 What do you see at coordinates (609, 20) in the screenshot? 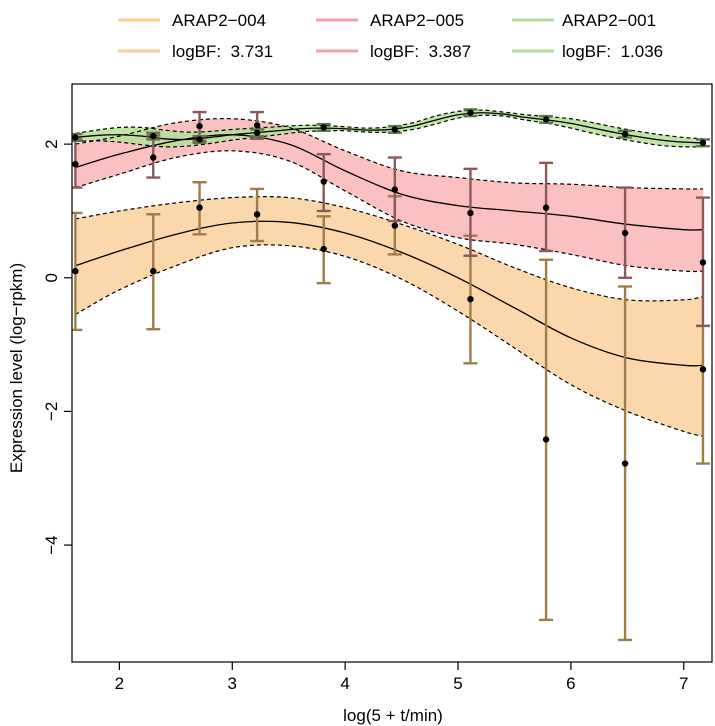
I see `legend-label-series-3-name: ARAP2−001` at bounding box center [609, 20].